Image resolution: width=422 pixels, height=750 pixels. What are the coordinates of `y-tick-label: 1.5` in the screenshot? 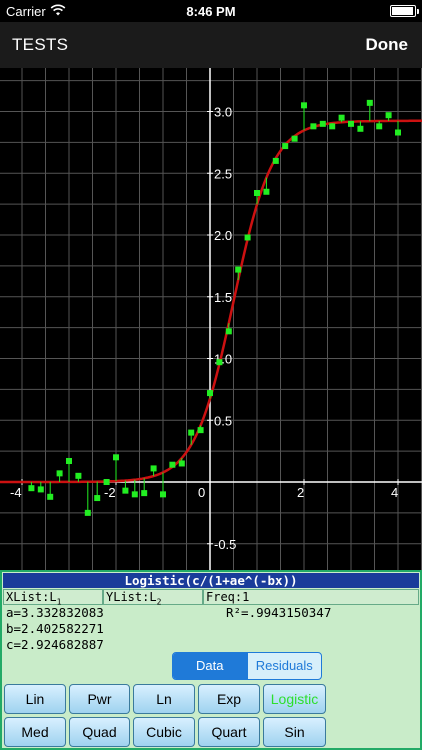 It's located at (223, 297).